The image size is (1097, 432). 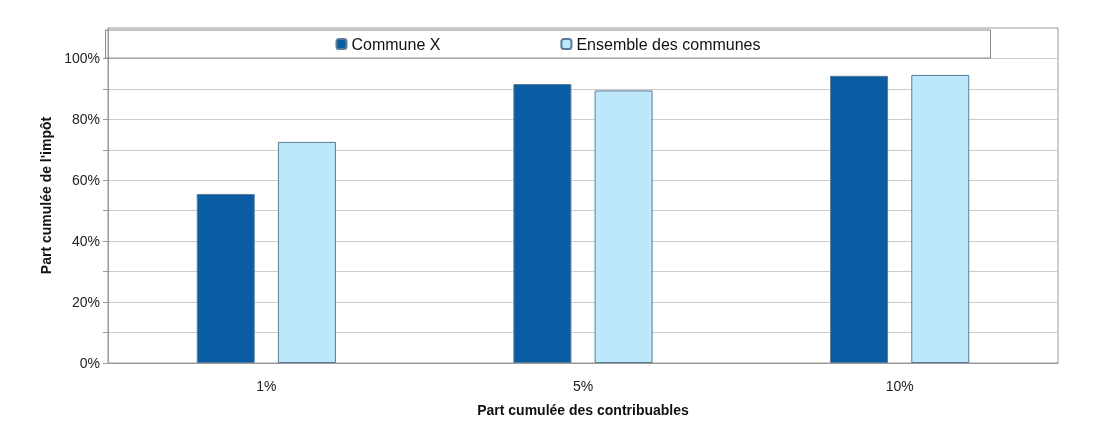 I want to click on legend-label: Commune X, so click(x=396, y=44).